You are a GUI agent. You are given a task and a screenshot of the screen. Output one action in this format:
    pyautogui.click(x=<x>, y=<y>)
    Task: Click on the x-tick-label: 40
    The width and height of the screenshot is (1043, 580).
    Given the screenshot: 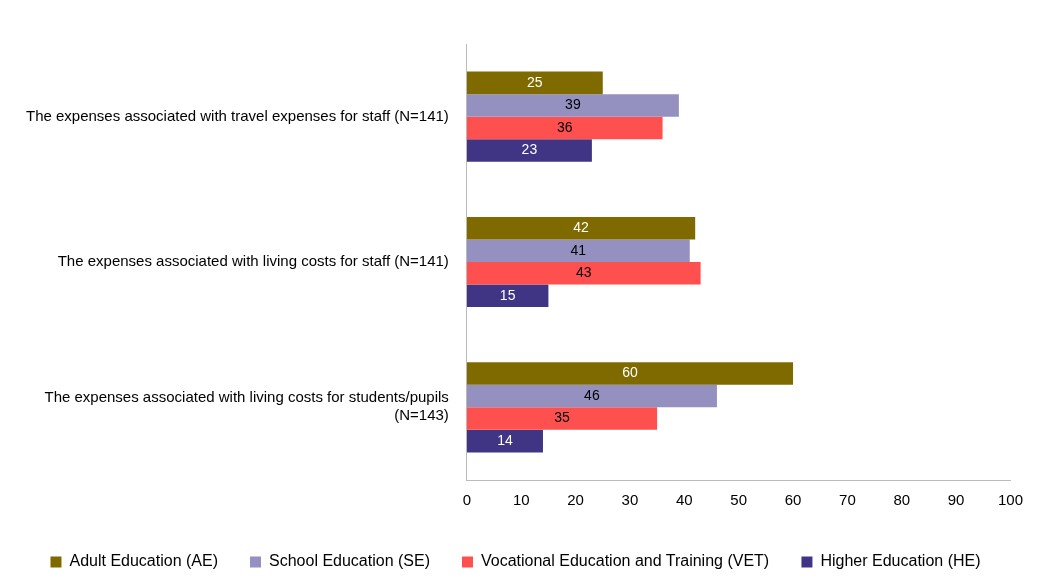 What is the action you would take?
    pyautogui.click(x=684, y=500)
    